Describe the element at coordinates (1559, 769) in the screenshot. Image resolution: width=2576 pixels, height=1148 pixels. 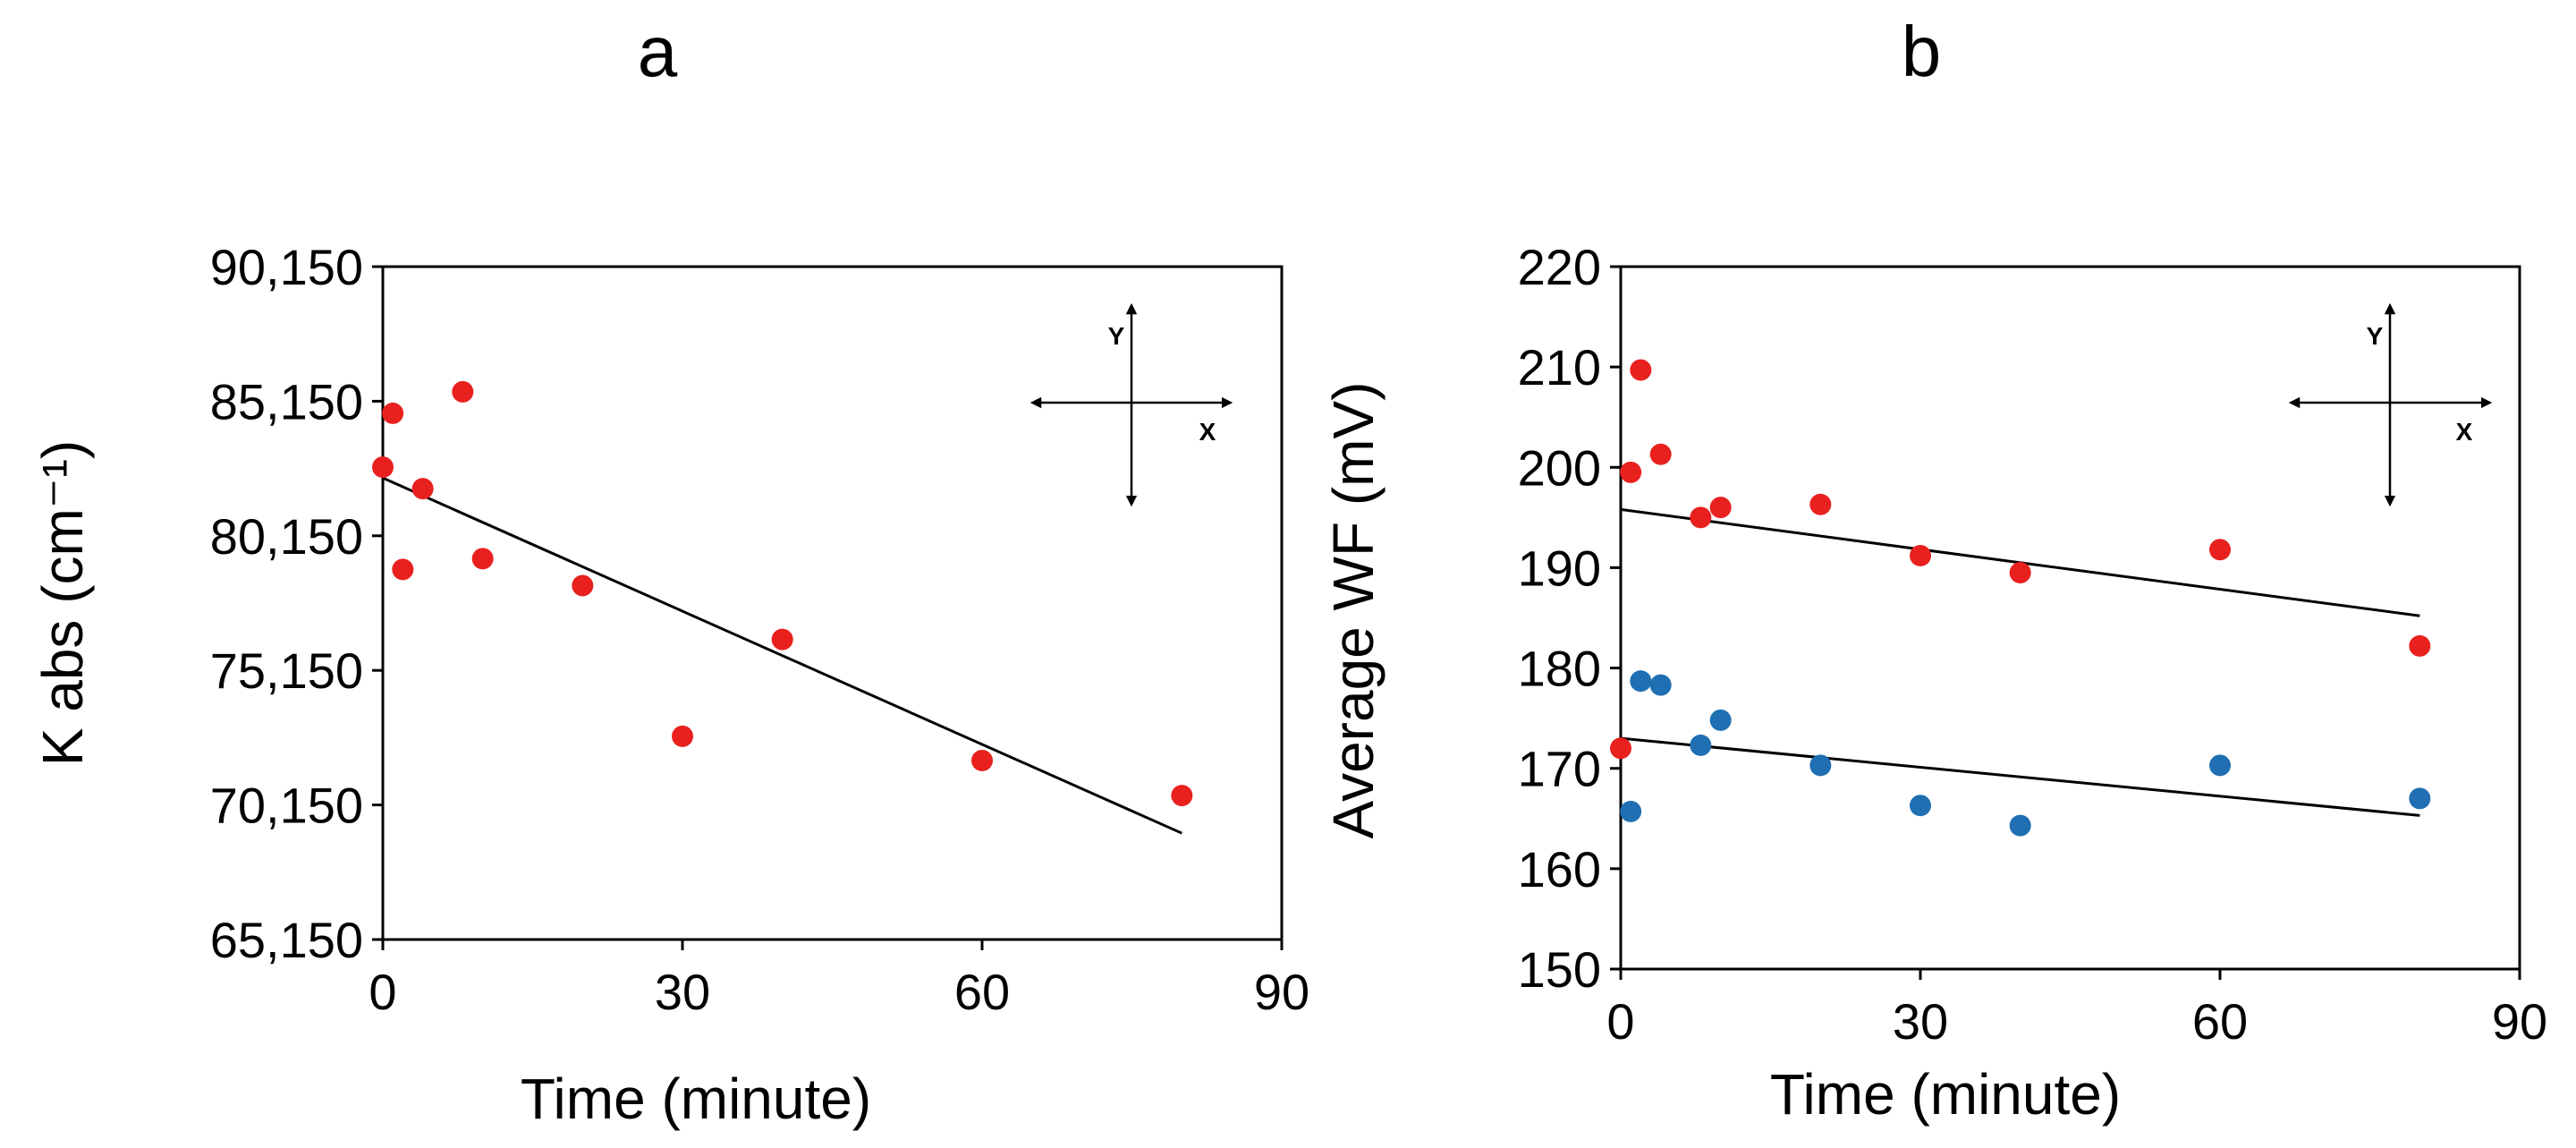
I see `panel-b-y-tick-label: 170` at that location.